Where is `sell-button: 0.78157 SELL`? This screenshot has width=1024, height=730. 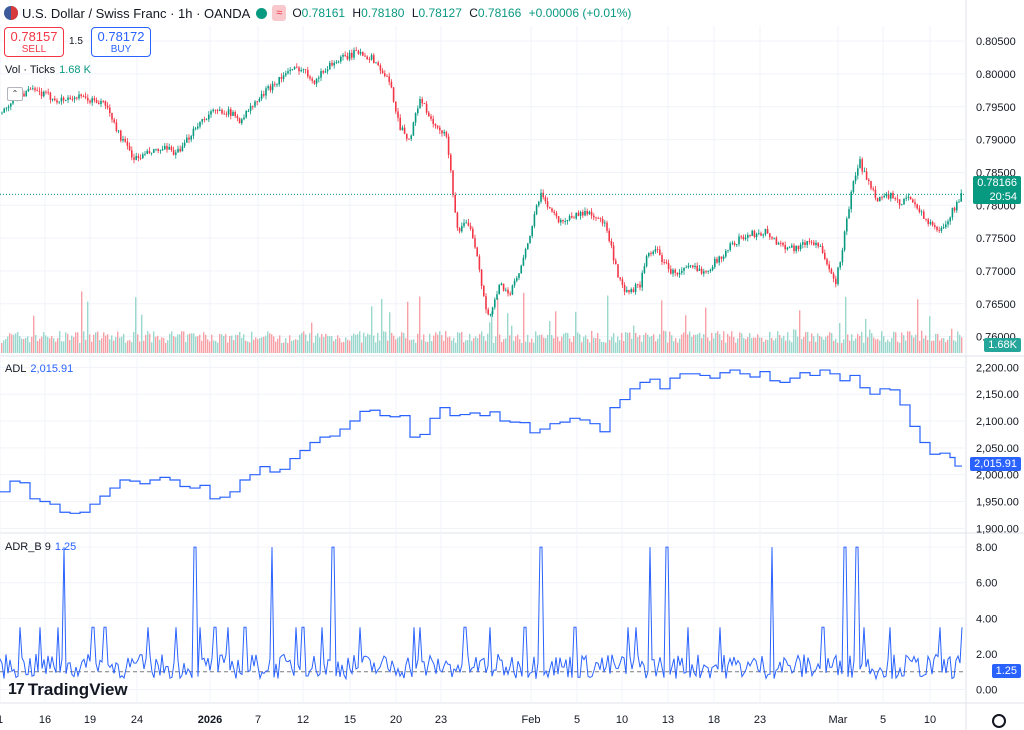
sell-button: 0.78157 SELL is located at coordinates (34, 42).